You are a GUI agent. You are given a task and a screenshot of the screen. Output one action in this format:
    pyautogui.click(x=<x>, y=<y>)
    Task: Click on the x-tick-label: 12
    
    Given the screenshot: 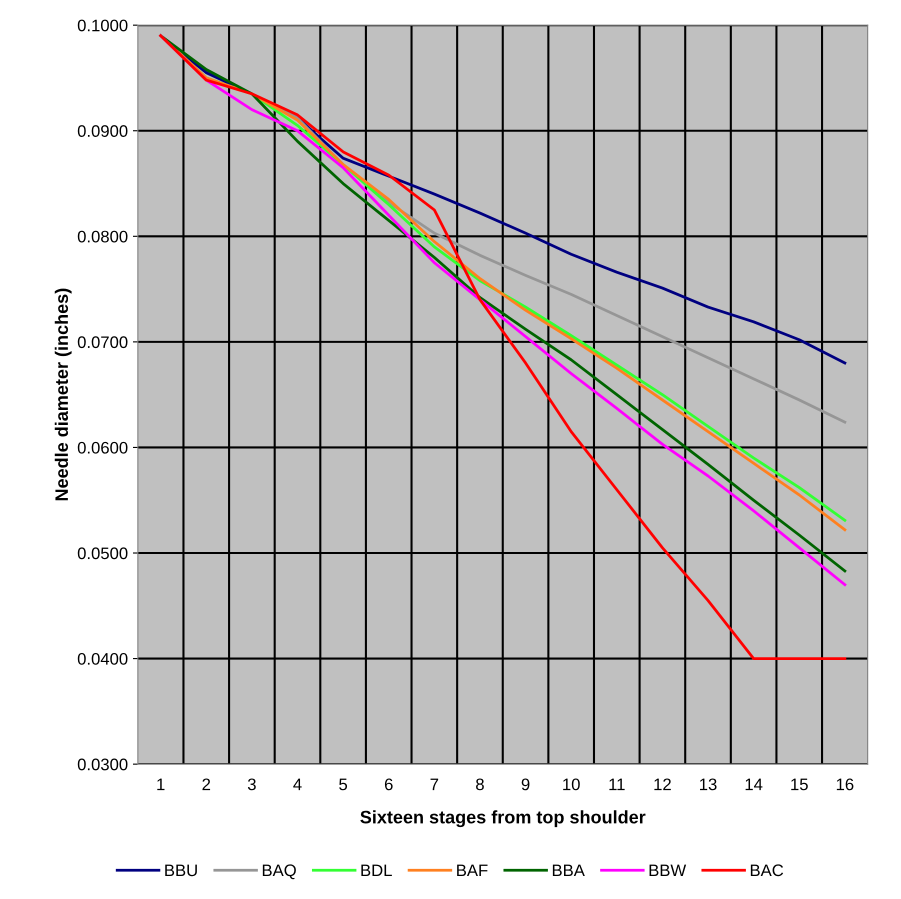 What is the action you would take?
    pyautogui.click(x=662, y=784)
    